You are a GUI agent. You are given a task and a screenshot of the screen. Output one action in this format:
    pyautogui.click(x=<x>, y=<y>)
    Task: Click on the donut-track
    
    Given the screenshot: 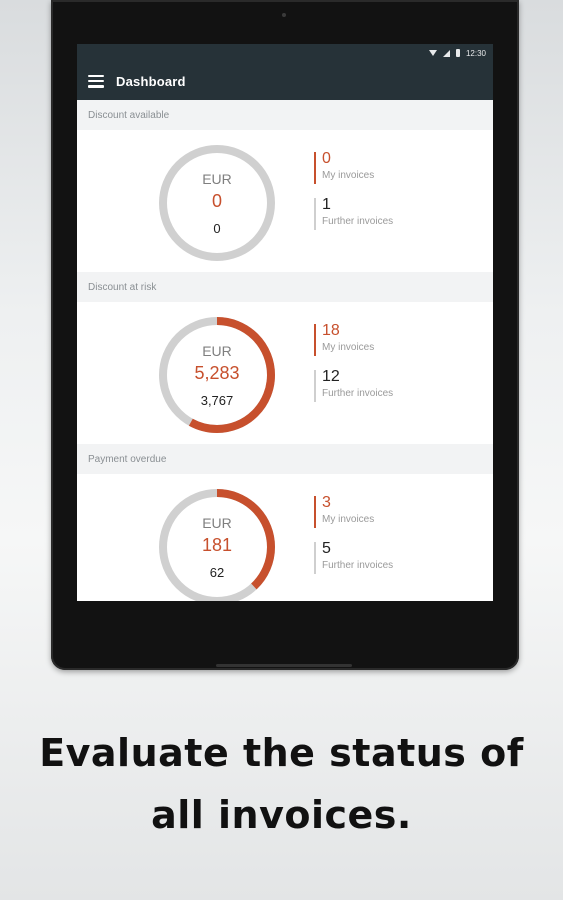 What is the action you would take?
    pyautogui.click(x=217, y=203)
    